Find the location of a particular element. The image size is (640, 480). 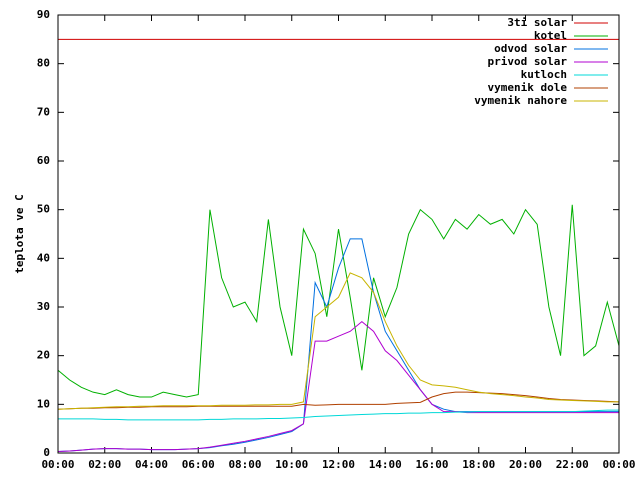

legend-label: 3ti solar is located at coordinates (537, 22).